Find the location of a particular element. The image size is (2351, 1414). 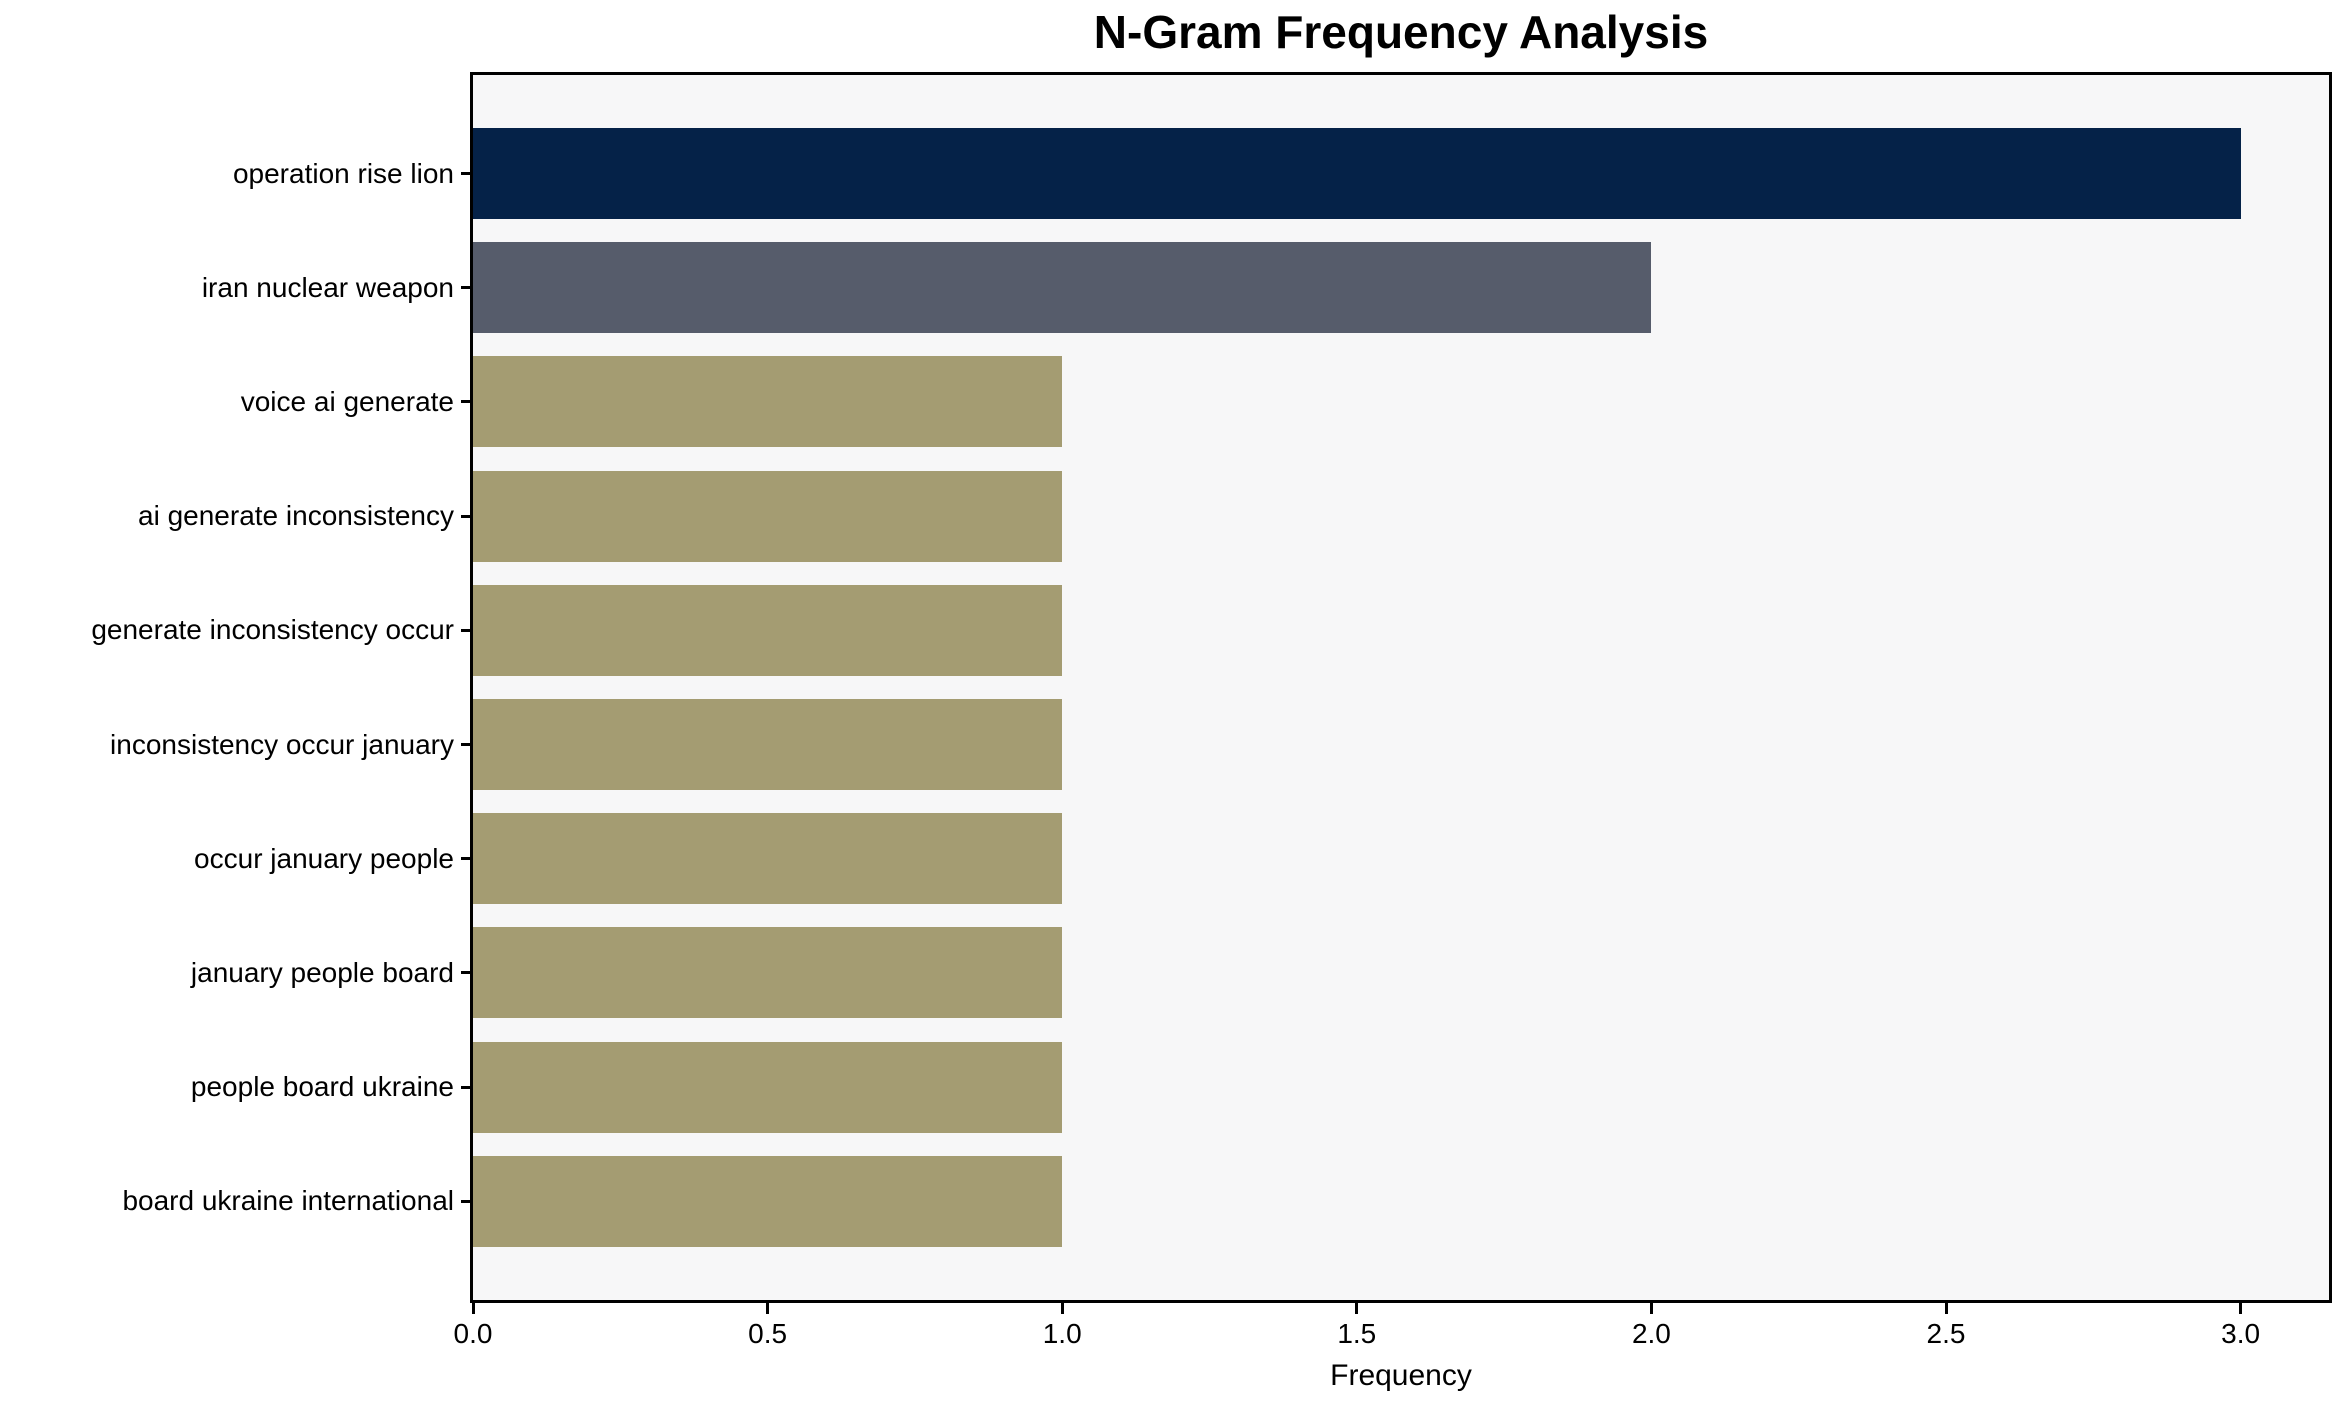

category-label: january people board is located at coordinates (322, 972).